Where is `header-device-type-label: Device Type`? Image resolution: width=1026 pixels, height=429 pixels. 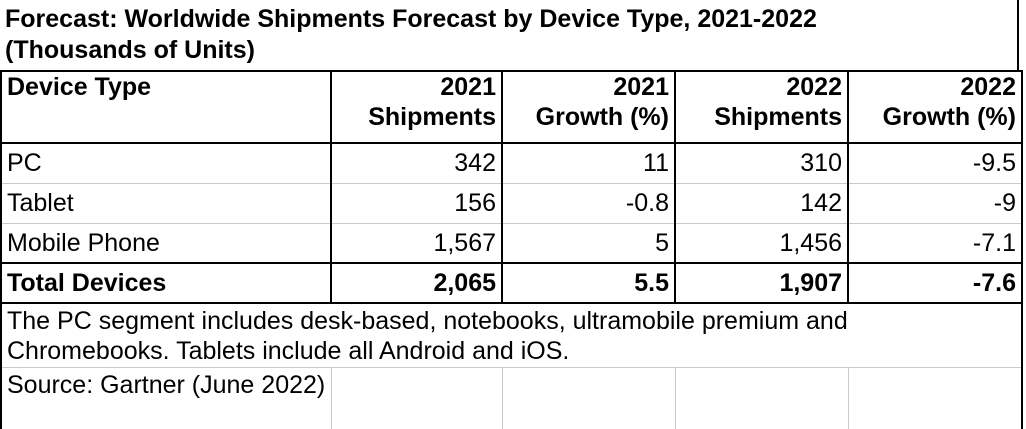
header-device-type-label: Device Type is located at coordinates (79, 87).